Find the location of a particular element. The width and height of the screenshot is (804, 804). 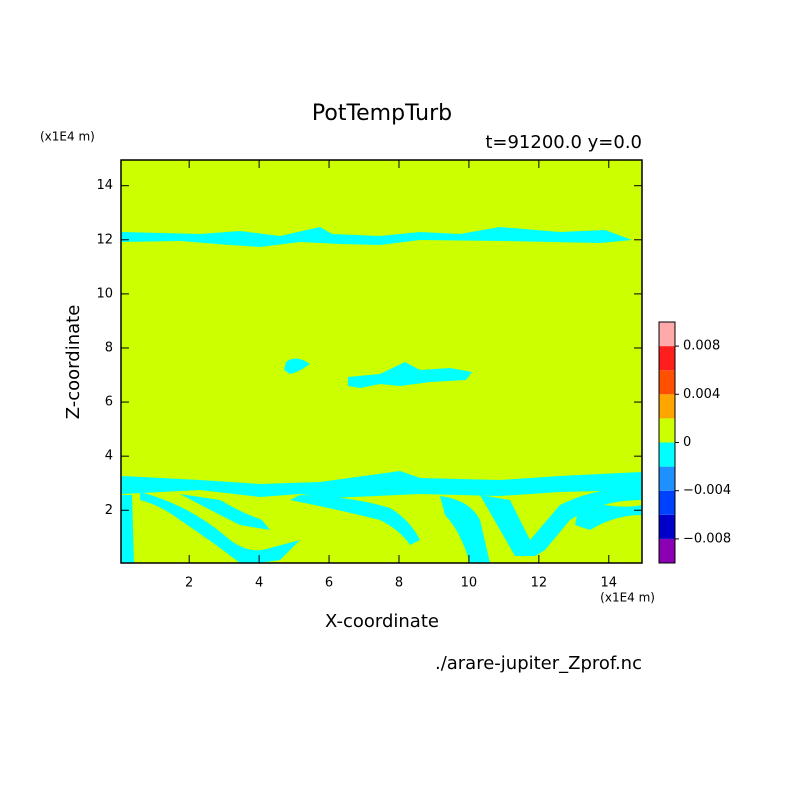

y-tick-label: 10 is located at coordinates (104, 293).